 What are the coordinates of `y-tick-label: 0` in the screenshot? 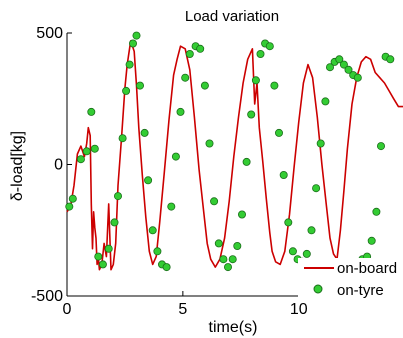 It's located at (58, 165).